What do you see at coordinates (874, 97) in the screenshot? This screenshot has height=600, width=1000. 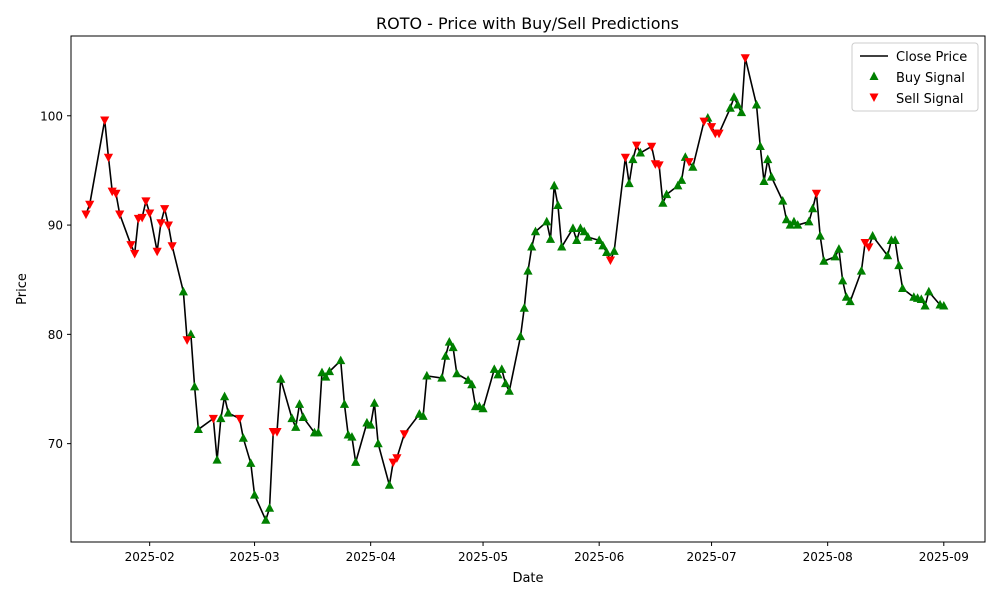 I see `legend-sell-swatch` at bounding box center [874, 97].